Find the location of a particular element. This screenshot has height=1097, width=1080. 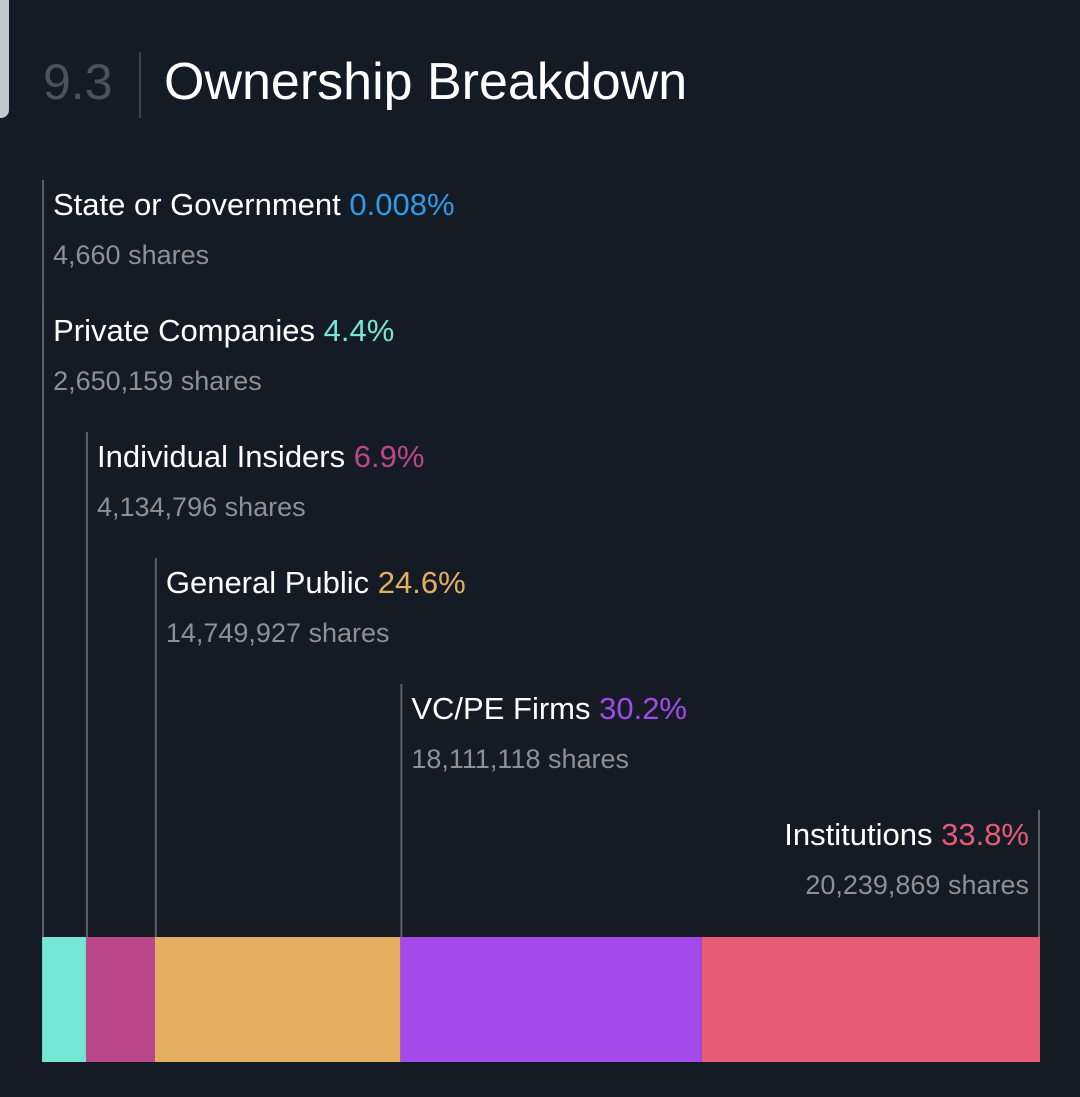

label-percent: 24.6% is located at coordinates (422, 582).